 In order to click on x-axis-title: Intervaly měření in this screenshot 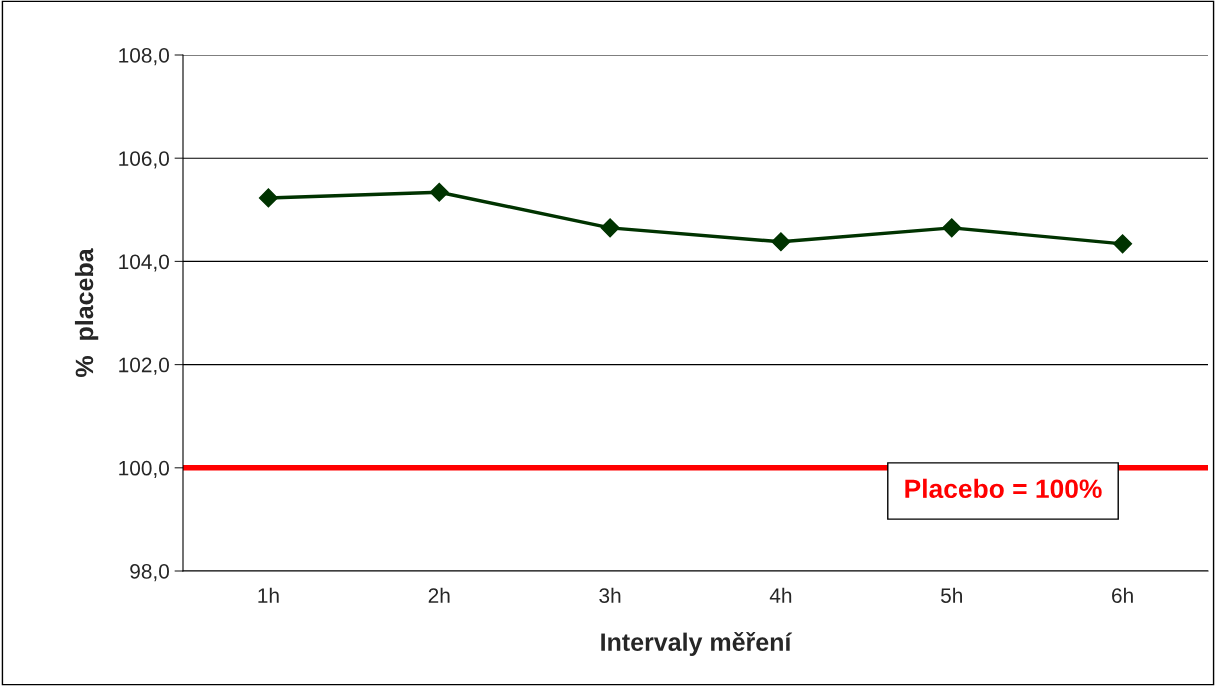, I will do `click(697, 644)`.